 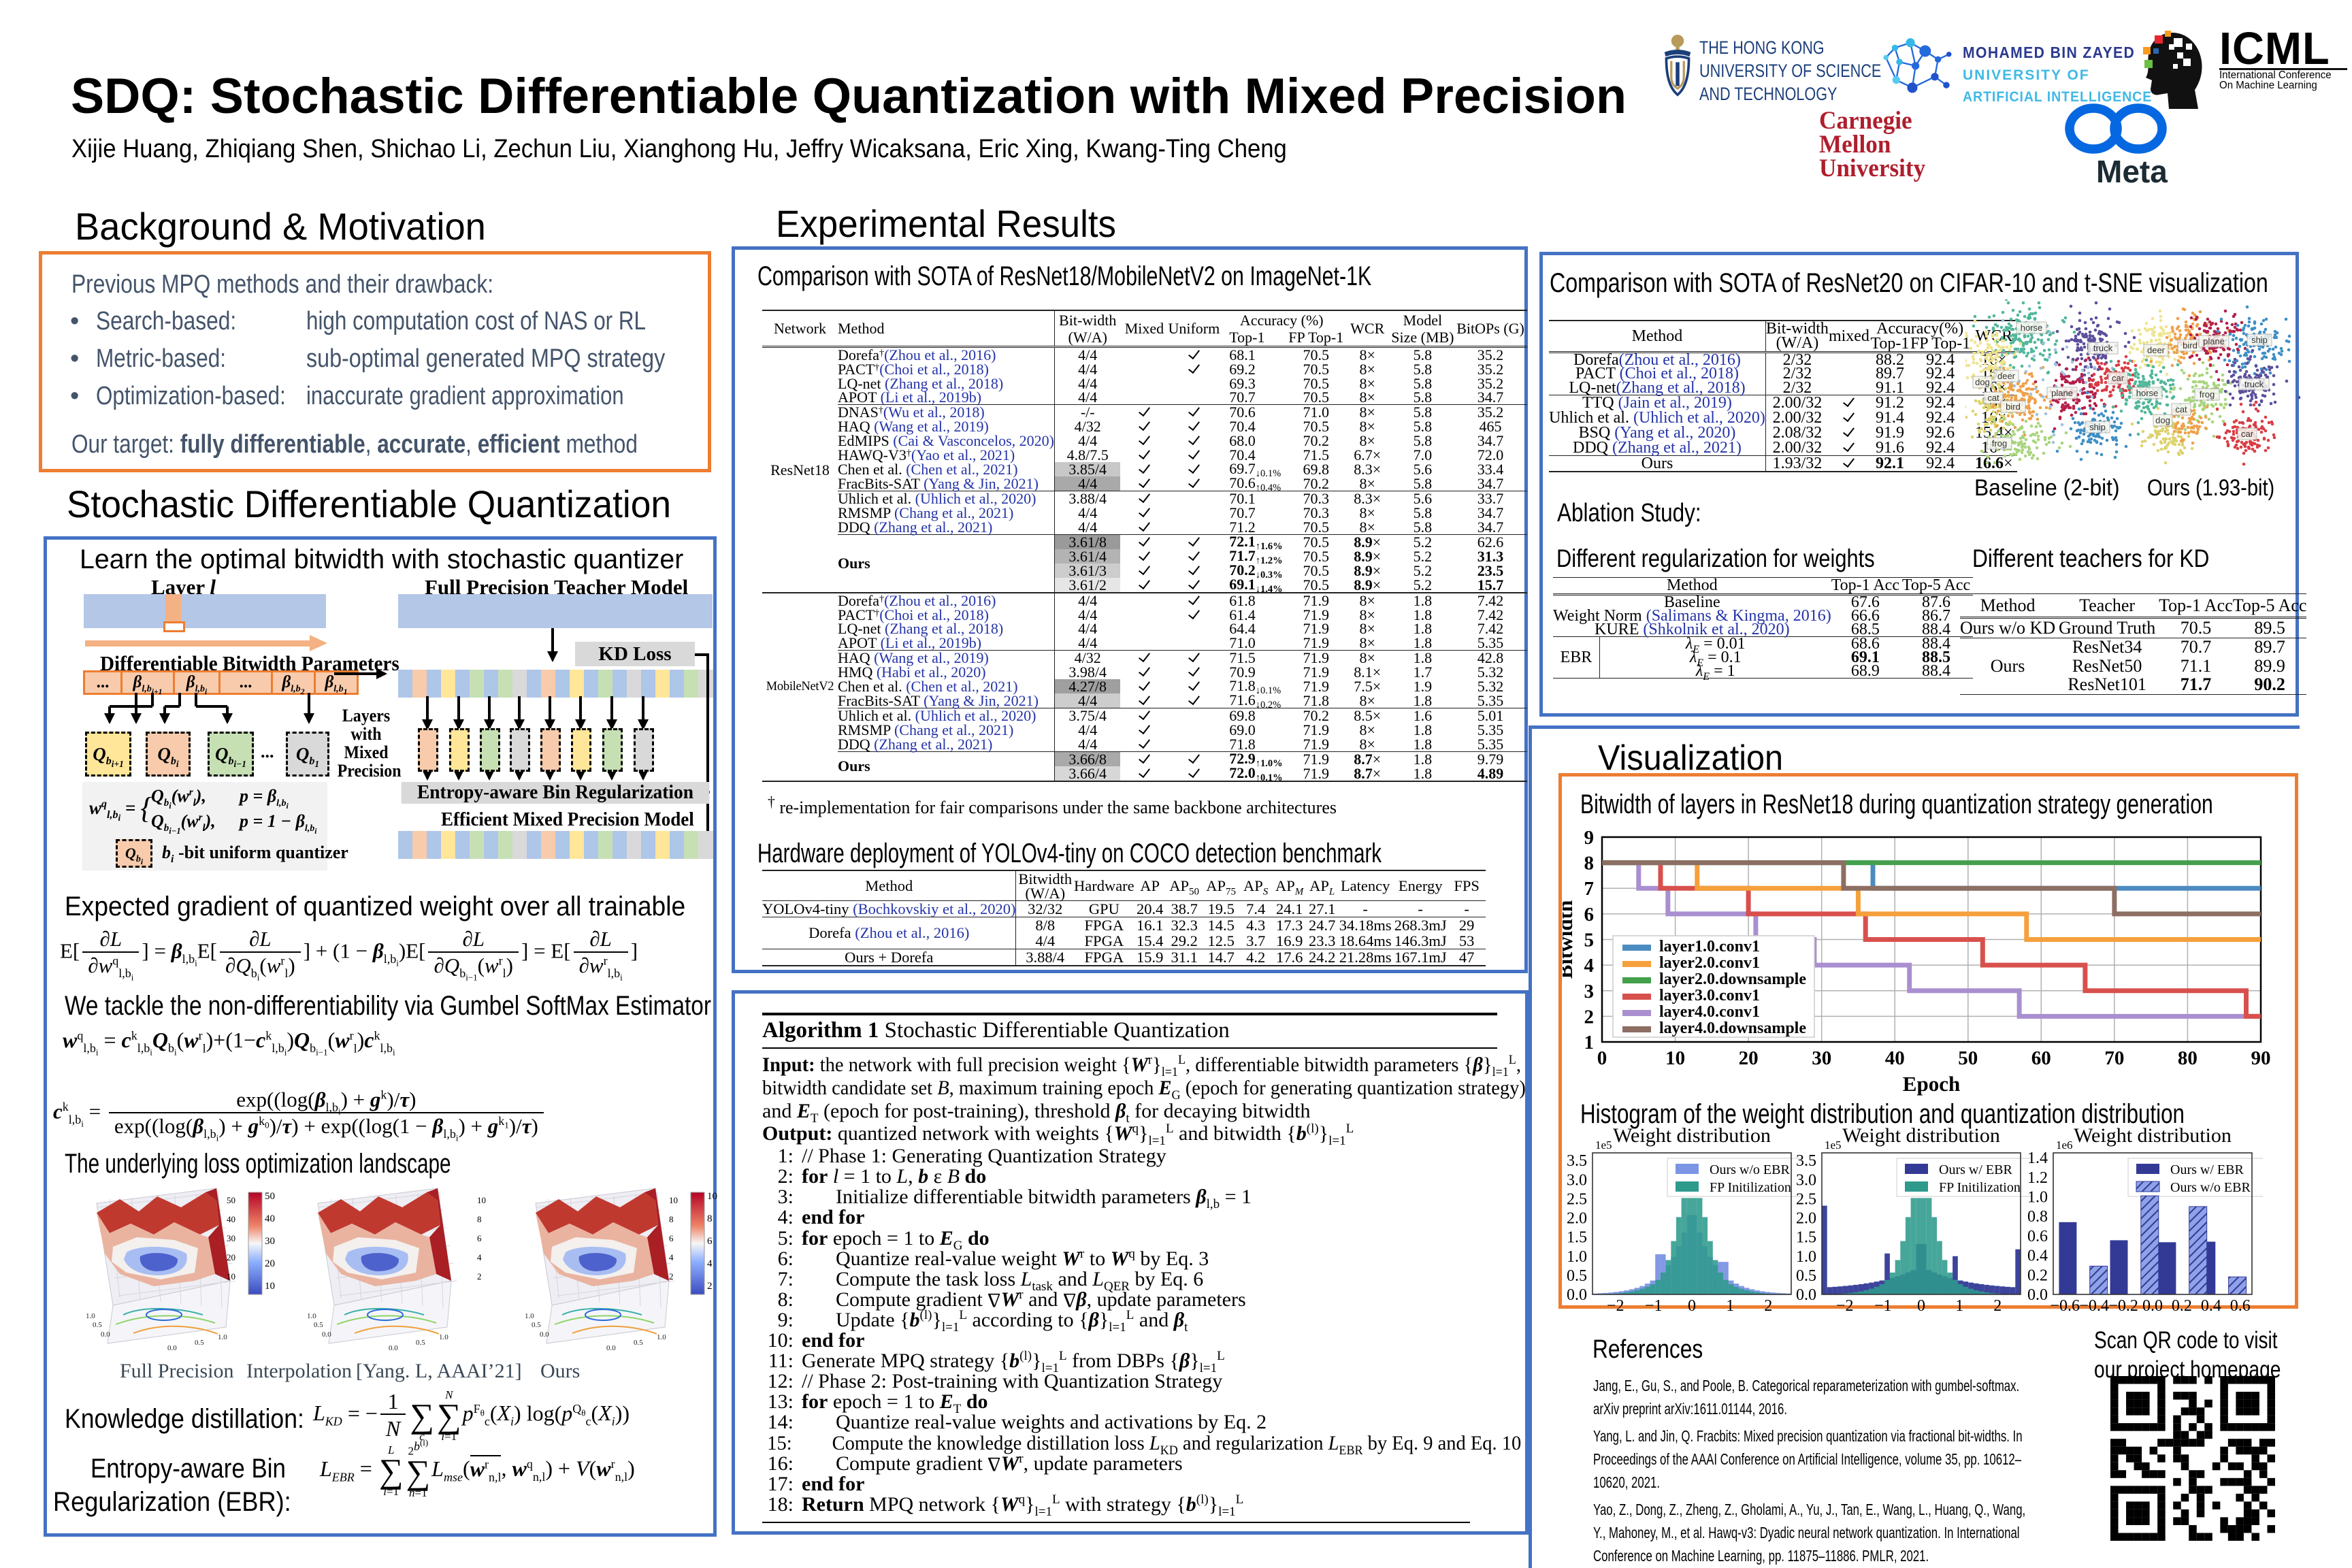 I want to click on svg-text: layer1.0.conv1, so click(x=1709, y=947).